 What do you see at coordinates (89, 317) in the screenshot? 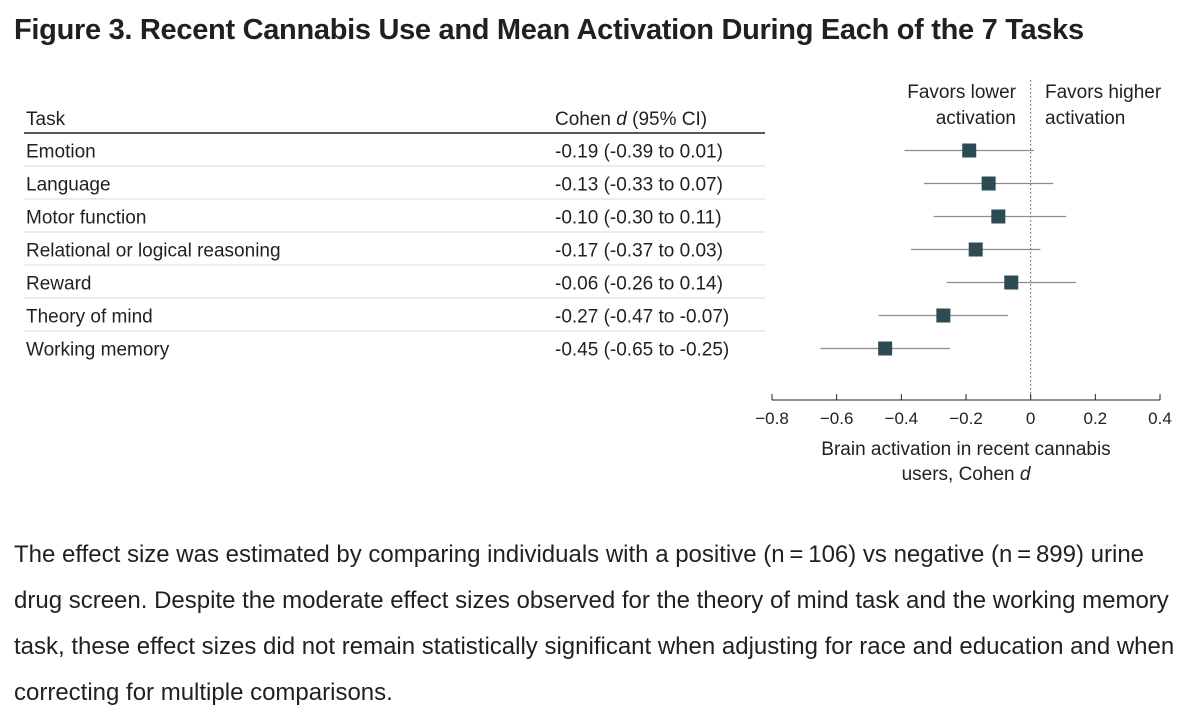
I see `task-name: Theory of mind` at bounding box center [89, 317].